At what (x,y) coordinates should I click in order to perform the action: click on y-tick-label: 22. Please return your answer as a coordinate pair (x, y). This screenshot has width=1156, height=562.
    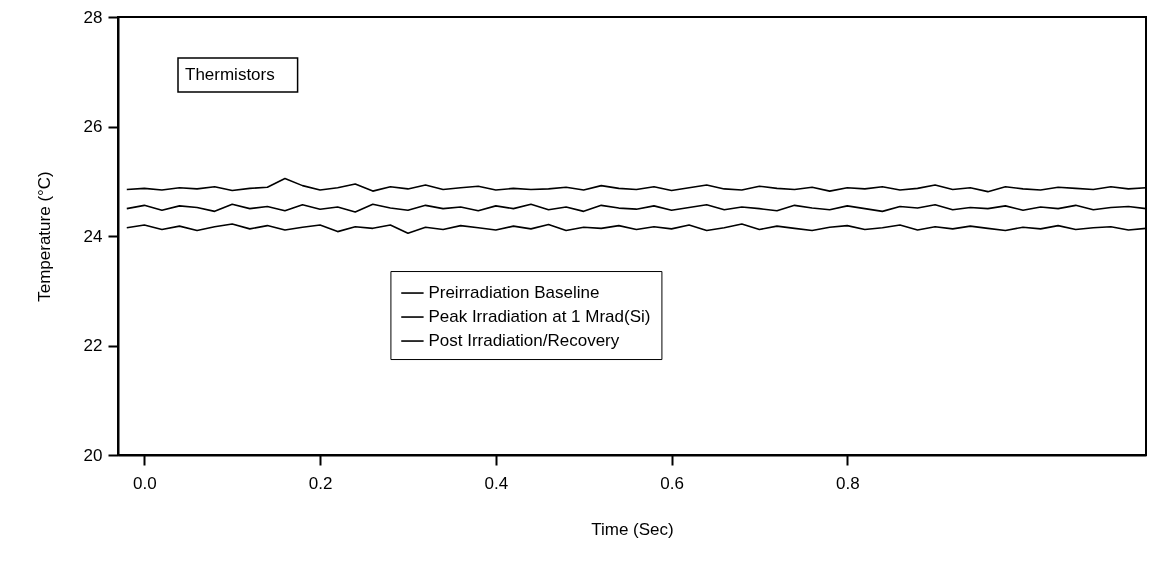
    Looking at the image, I should click on (93, 345).